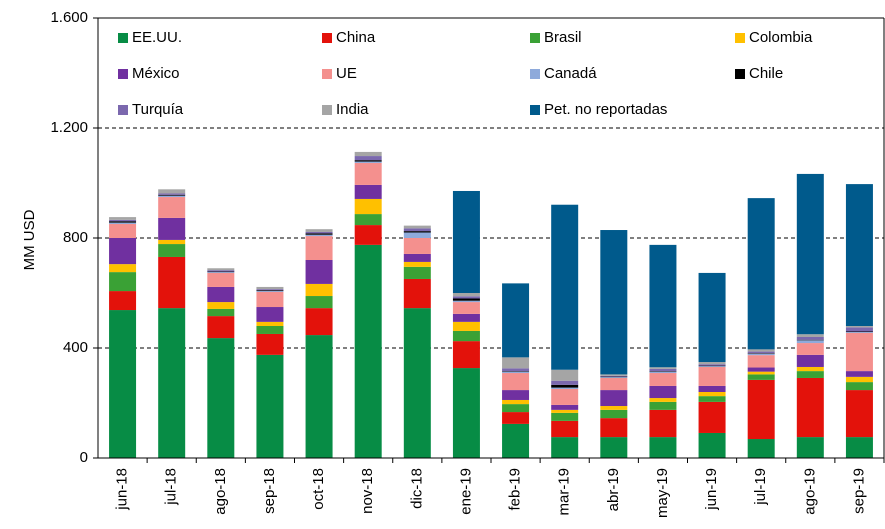 The height and width of the screenshot is (529, 885). Describe the element at coordinates (515, 489) in the screenshot. I see `x-tick-label: feb-19` at that location.